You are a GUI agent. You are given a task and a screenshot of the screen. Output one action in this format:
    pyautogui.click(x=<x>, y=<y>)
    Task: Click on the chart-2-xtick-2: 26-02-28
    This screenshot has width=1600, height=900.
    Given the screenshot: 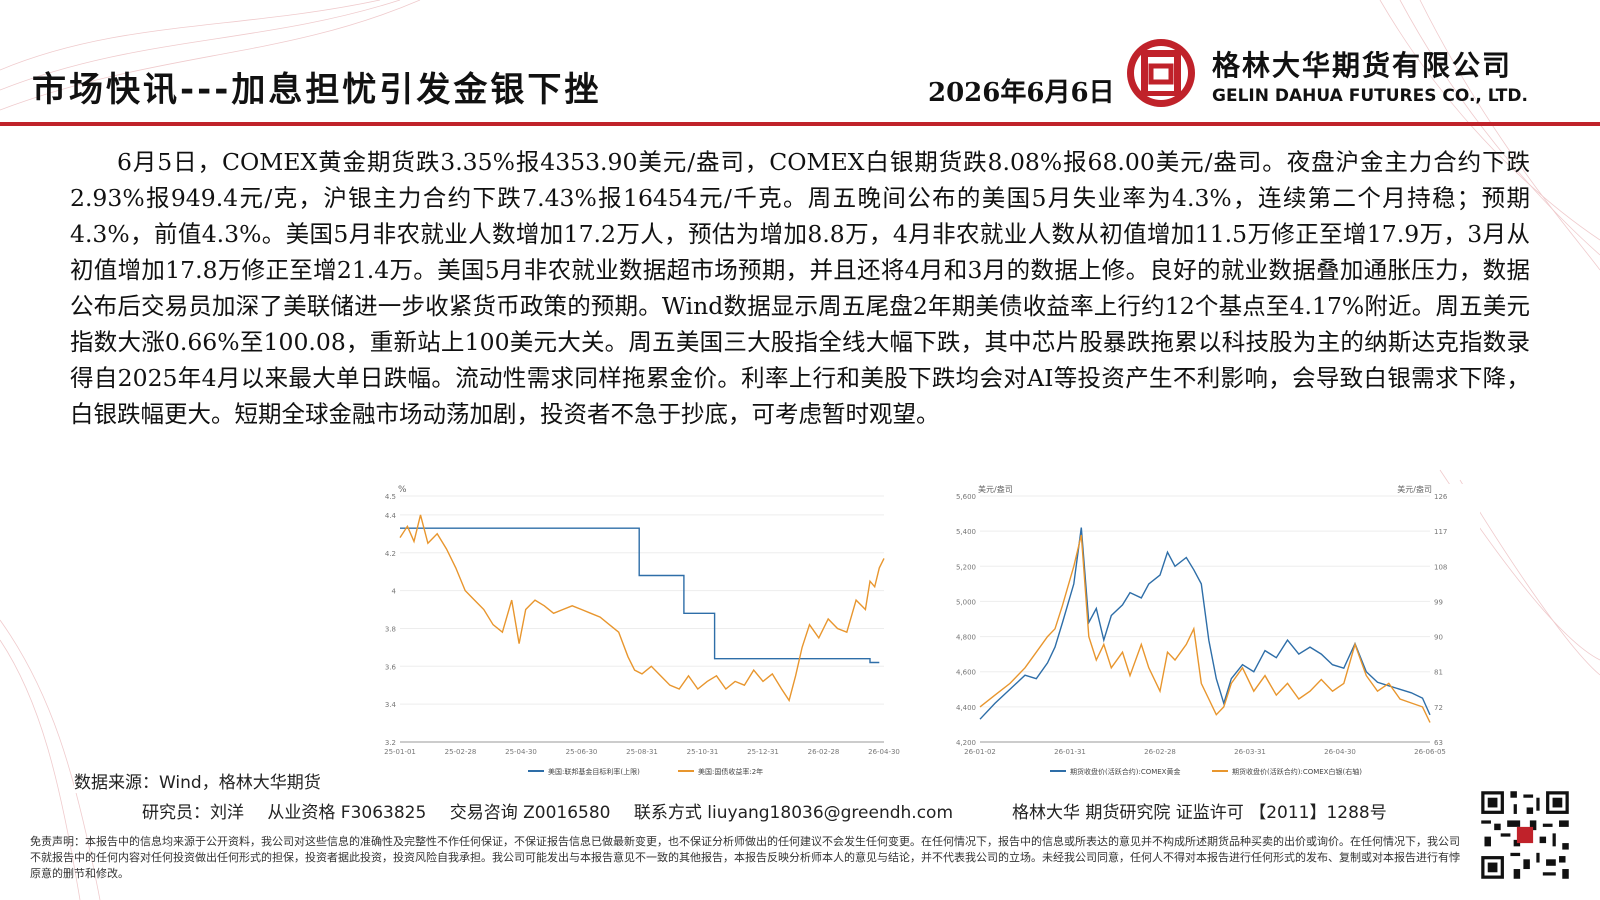 What is the action you would take?
    pyautogui.click(x=1160, y=752)
    